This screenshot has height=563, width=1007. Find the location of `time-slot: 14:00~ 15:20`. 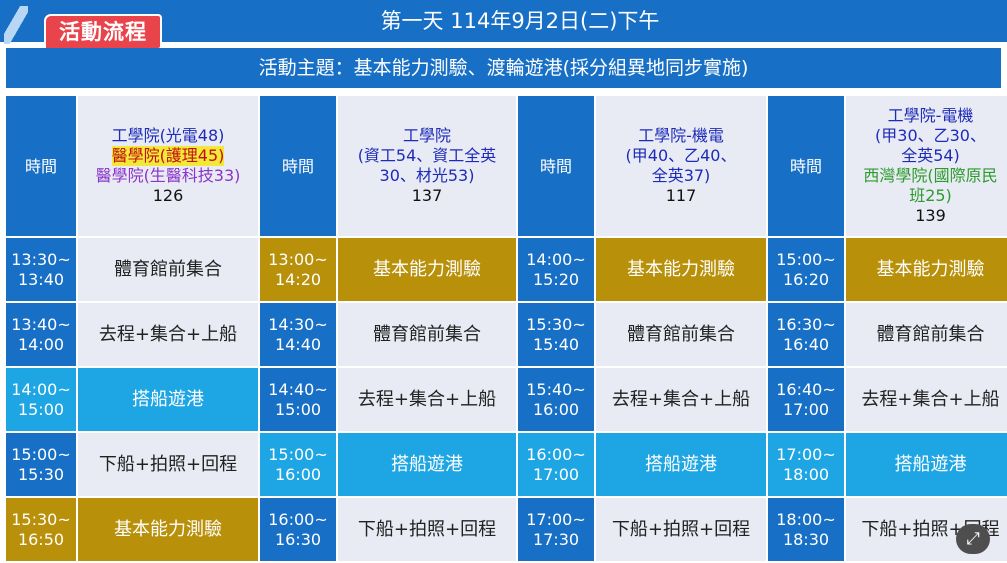

time-slot: 14:00~ 15:20 is located at coordinates (556, 269).